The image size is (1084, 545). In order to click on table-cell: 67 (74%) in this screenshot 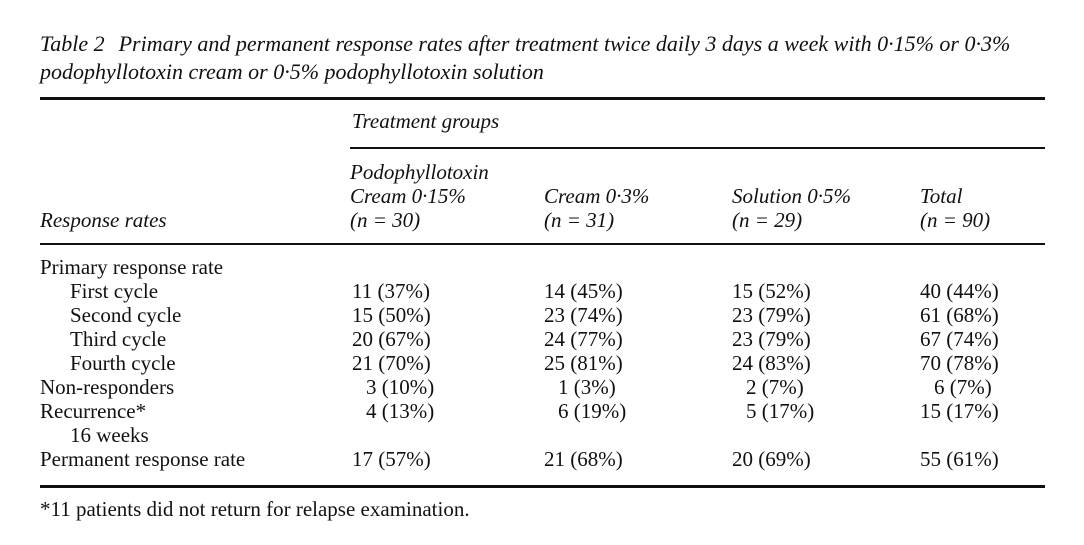, I will do `click(959, 339)`.